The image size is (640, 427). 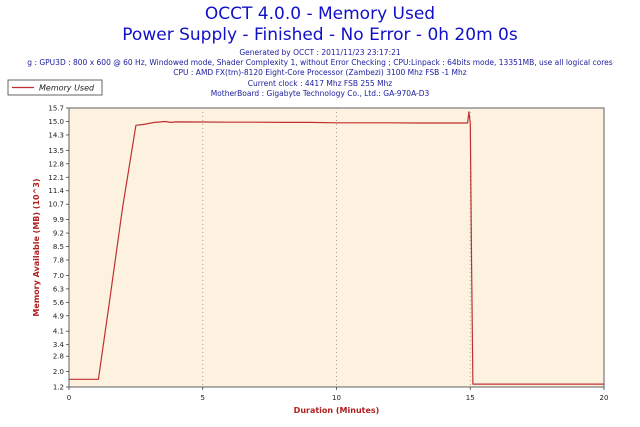 What do you see at coordinates (320, 83) in the screenshot?
I see `clock-line: Current clock : 4417 Mhz FSB 255 Mhz` at bounding box center [320, 83].